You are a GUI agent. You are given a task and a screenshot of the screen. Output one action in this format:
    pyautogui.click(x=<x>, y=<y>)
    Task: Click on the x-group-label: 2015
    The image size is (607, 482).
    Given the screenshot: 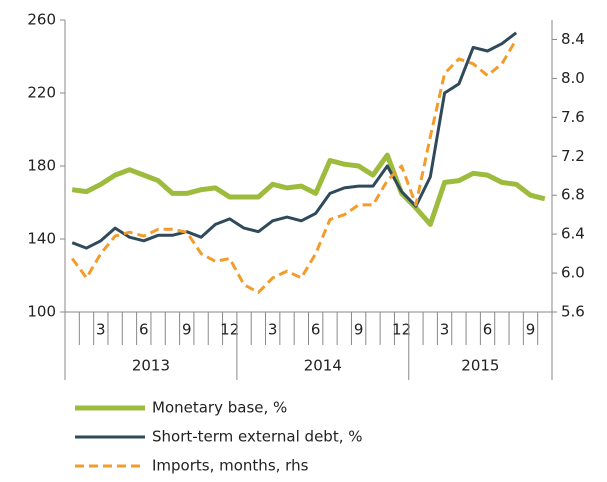 What is the action you would take?
    pyautogui.click(x=480, y=366)
    